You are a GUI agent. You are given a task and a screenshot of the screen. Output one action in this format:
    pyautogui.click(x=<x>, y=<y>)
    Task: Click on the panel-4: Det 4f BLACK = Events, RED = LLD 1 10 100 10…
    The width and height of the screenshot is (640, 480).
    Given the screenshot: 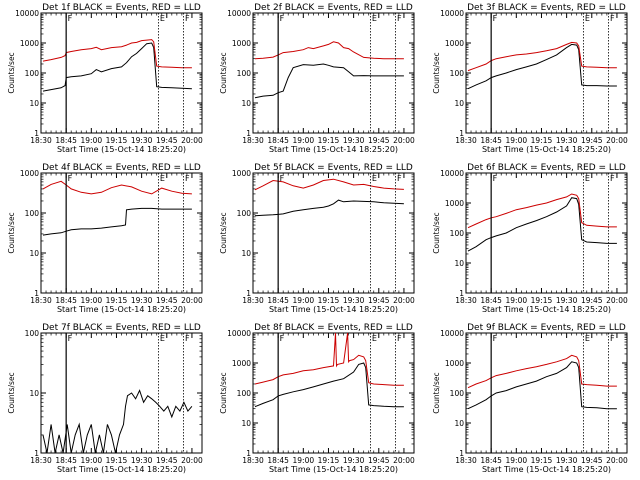 What is the action you would take?
    pyautogui.click(x=105, y=238)
    